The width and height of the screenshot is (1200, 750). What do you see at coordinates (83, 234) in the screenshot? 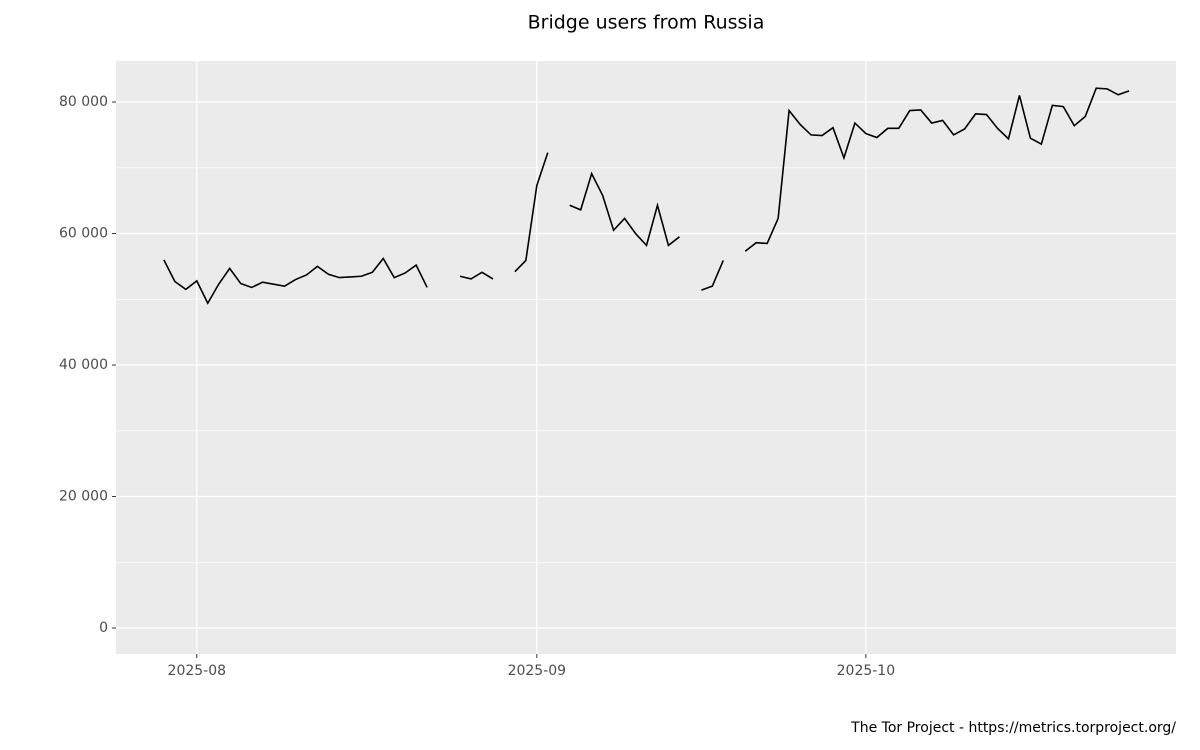
I see `y-tick-label: 60 000` at bounding box center [83, 234].